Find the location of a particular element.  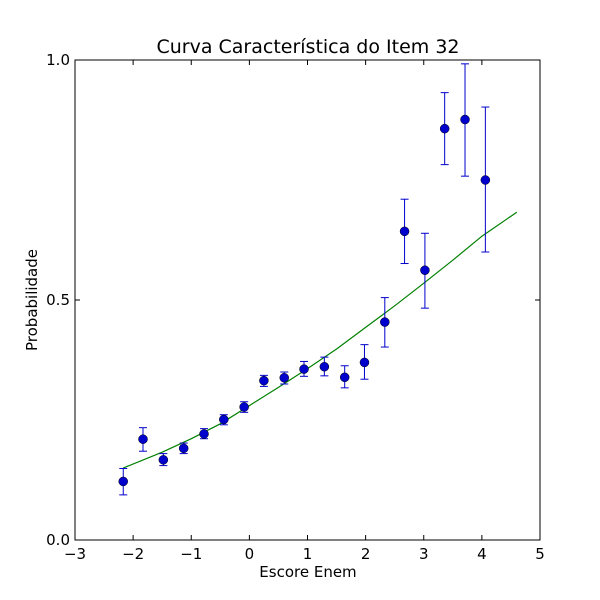

chart-title: Curva Característica do Item 32 is located at coordinates (307, 47).